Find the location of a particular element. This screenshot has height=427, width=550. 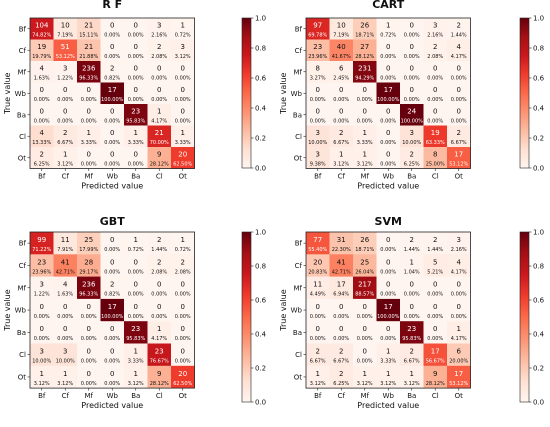

cell-percent: 19.79% is located at coordinates (41, 57).